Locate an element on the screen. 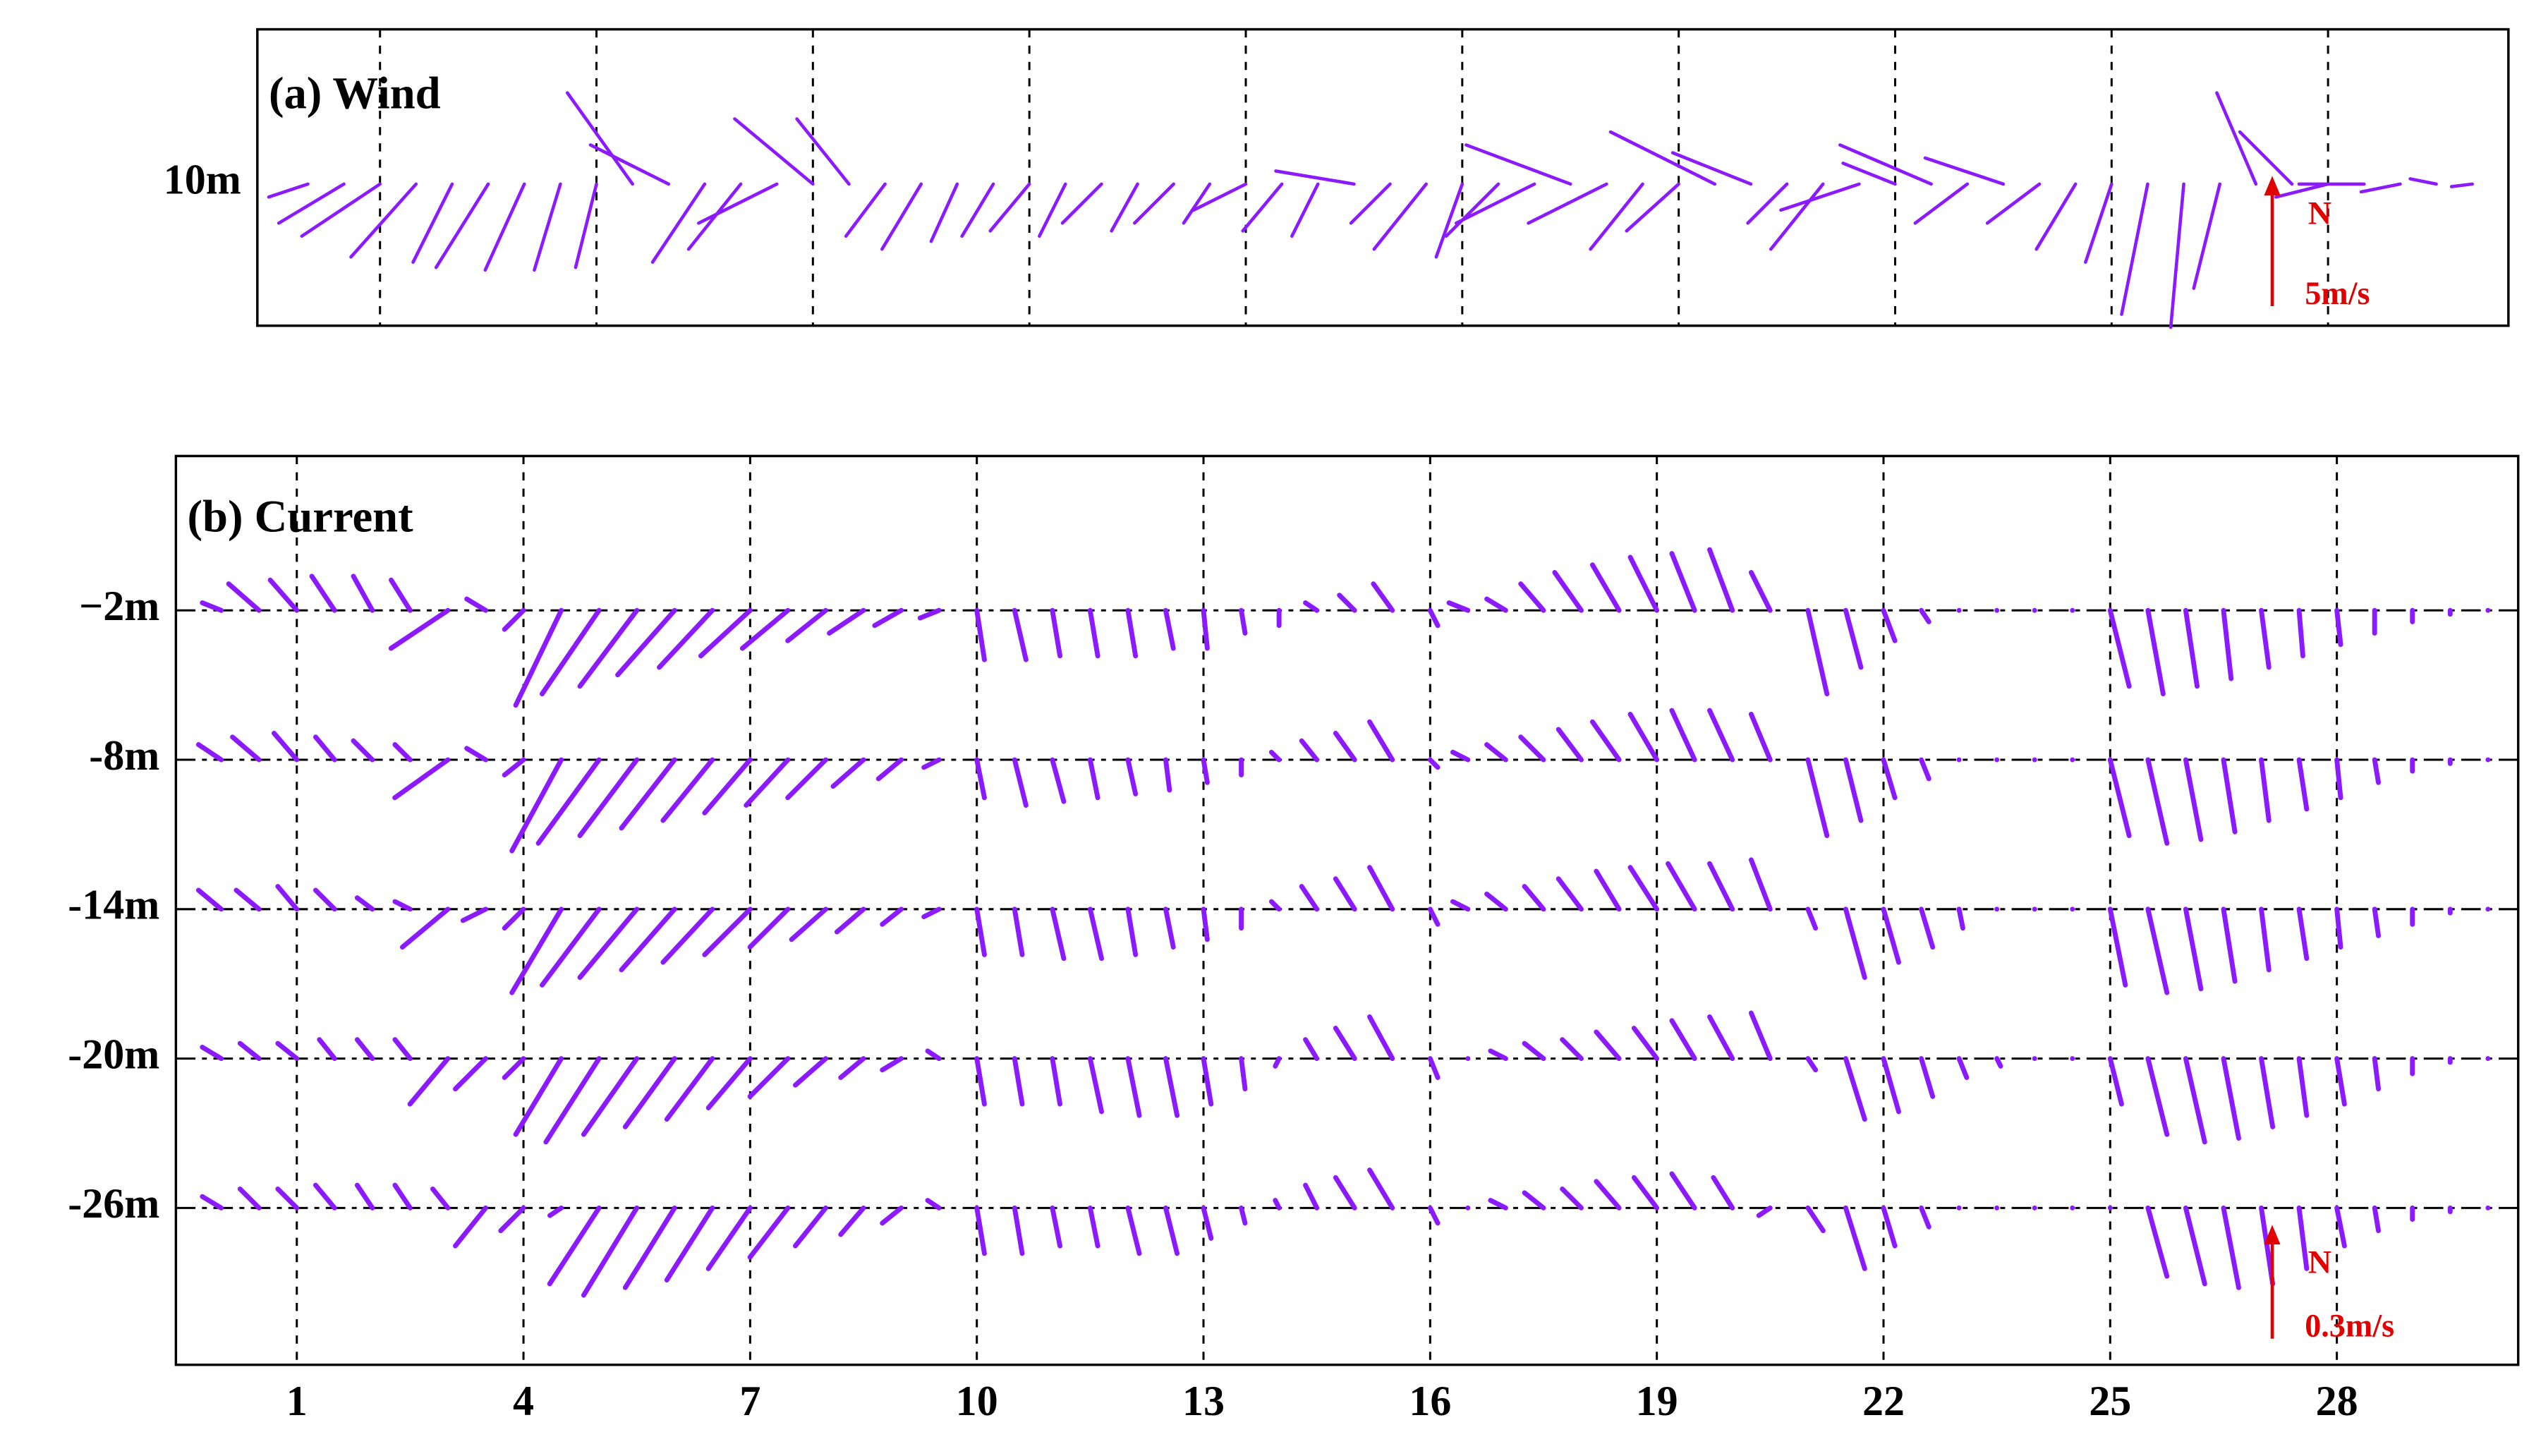  reference-label: 5m/s is located at coordinates (2337, 293).